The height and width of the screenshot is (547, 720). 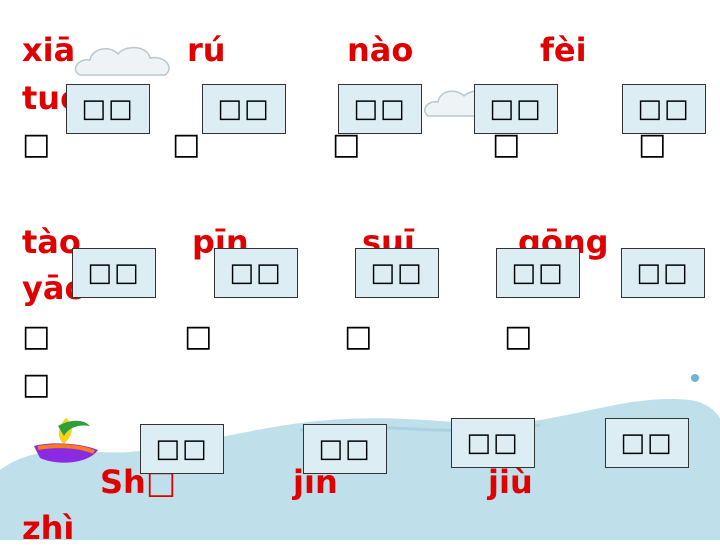 I want to click on pinyin-shu-text: Sh, so click(x=123, y=482).